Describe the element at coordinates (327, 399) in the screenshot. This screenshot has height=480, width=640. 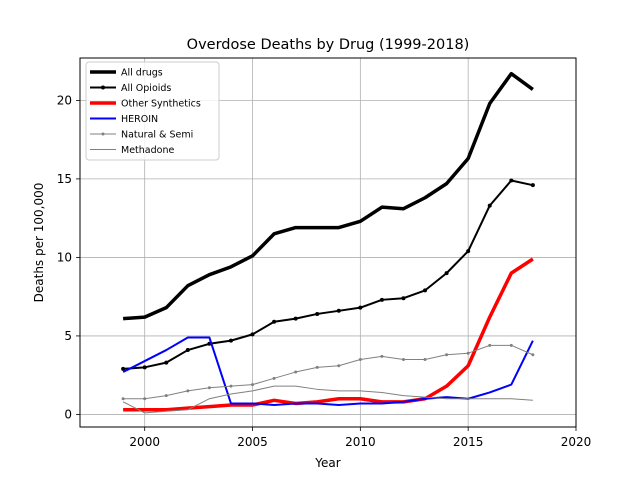
I see `series-line-methadone` at that location.